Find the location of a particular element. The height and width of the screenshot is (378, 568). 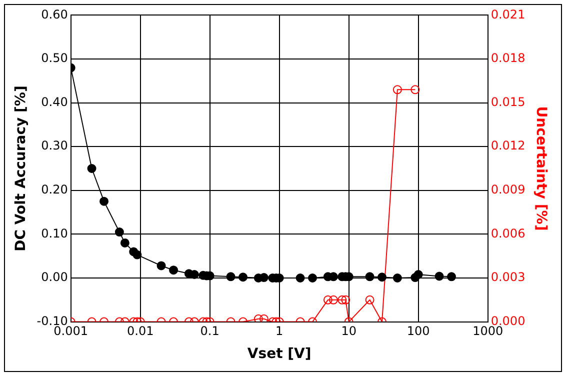

y-tick-label: 0.00 is located at coordinates (54, 277).